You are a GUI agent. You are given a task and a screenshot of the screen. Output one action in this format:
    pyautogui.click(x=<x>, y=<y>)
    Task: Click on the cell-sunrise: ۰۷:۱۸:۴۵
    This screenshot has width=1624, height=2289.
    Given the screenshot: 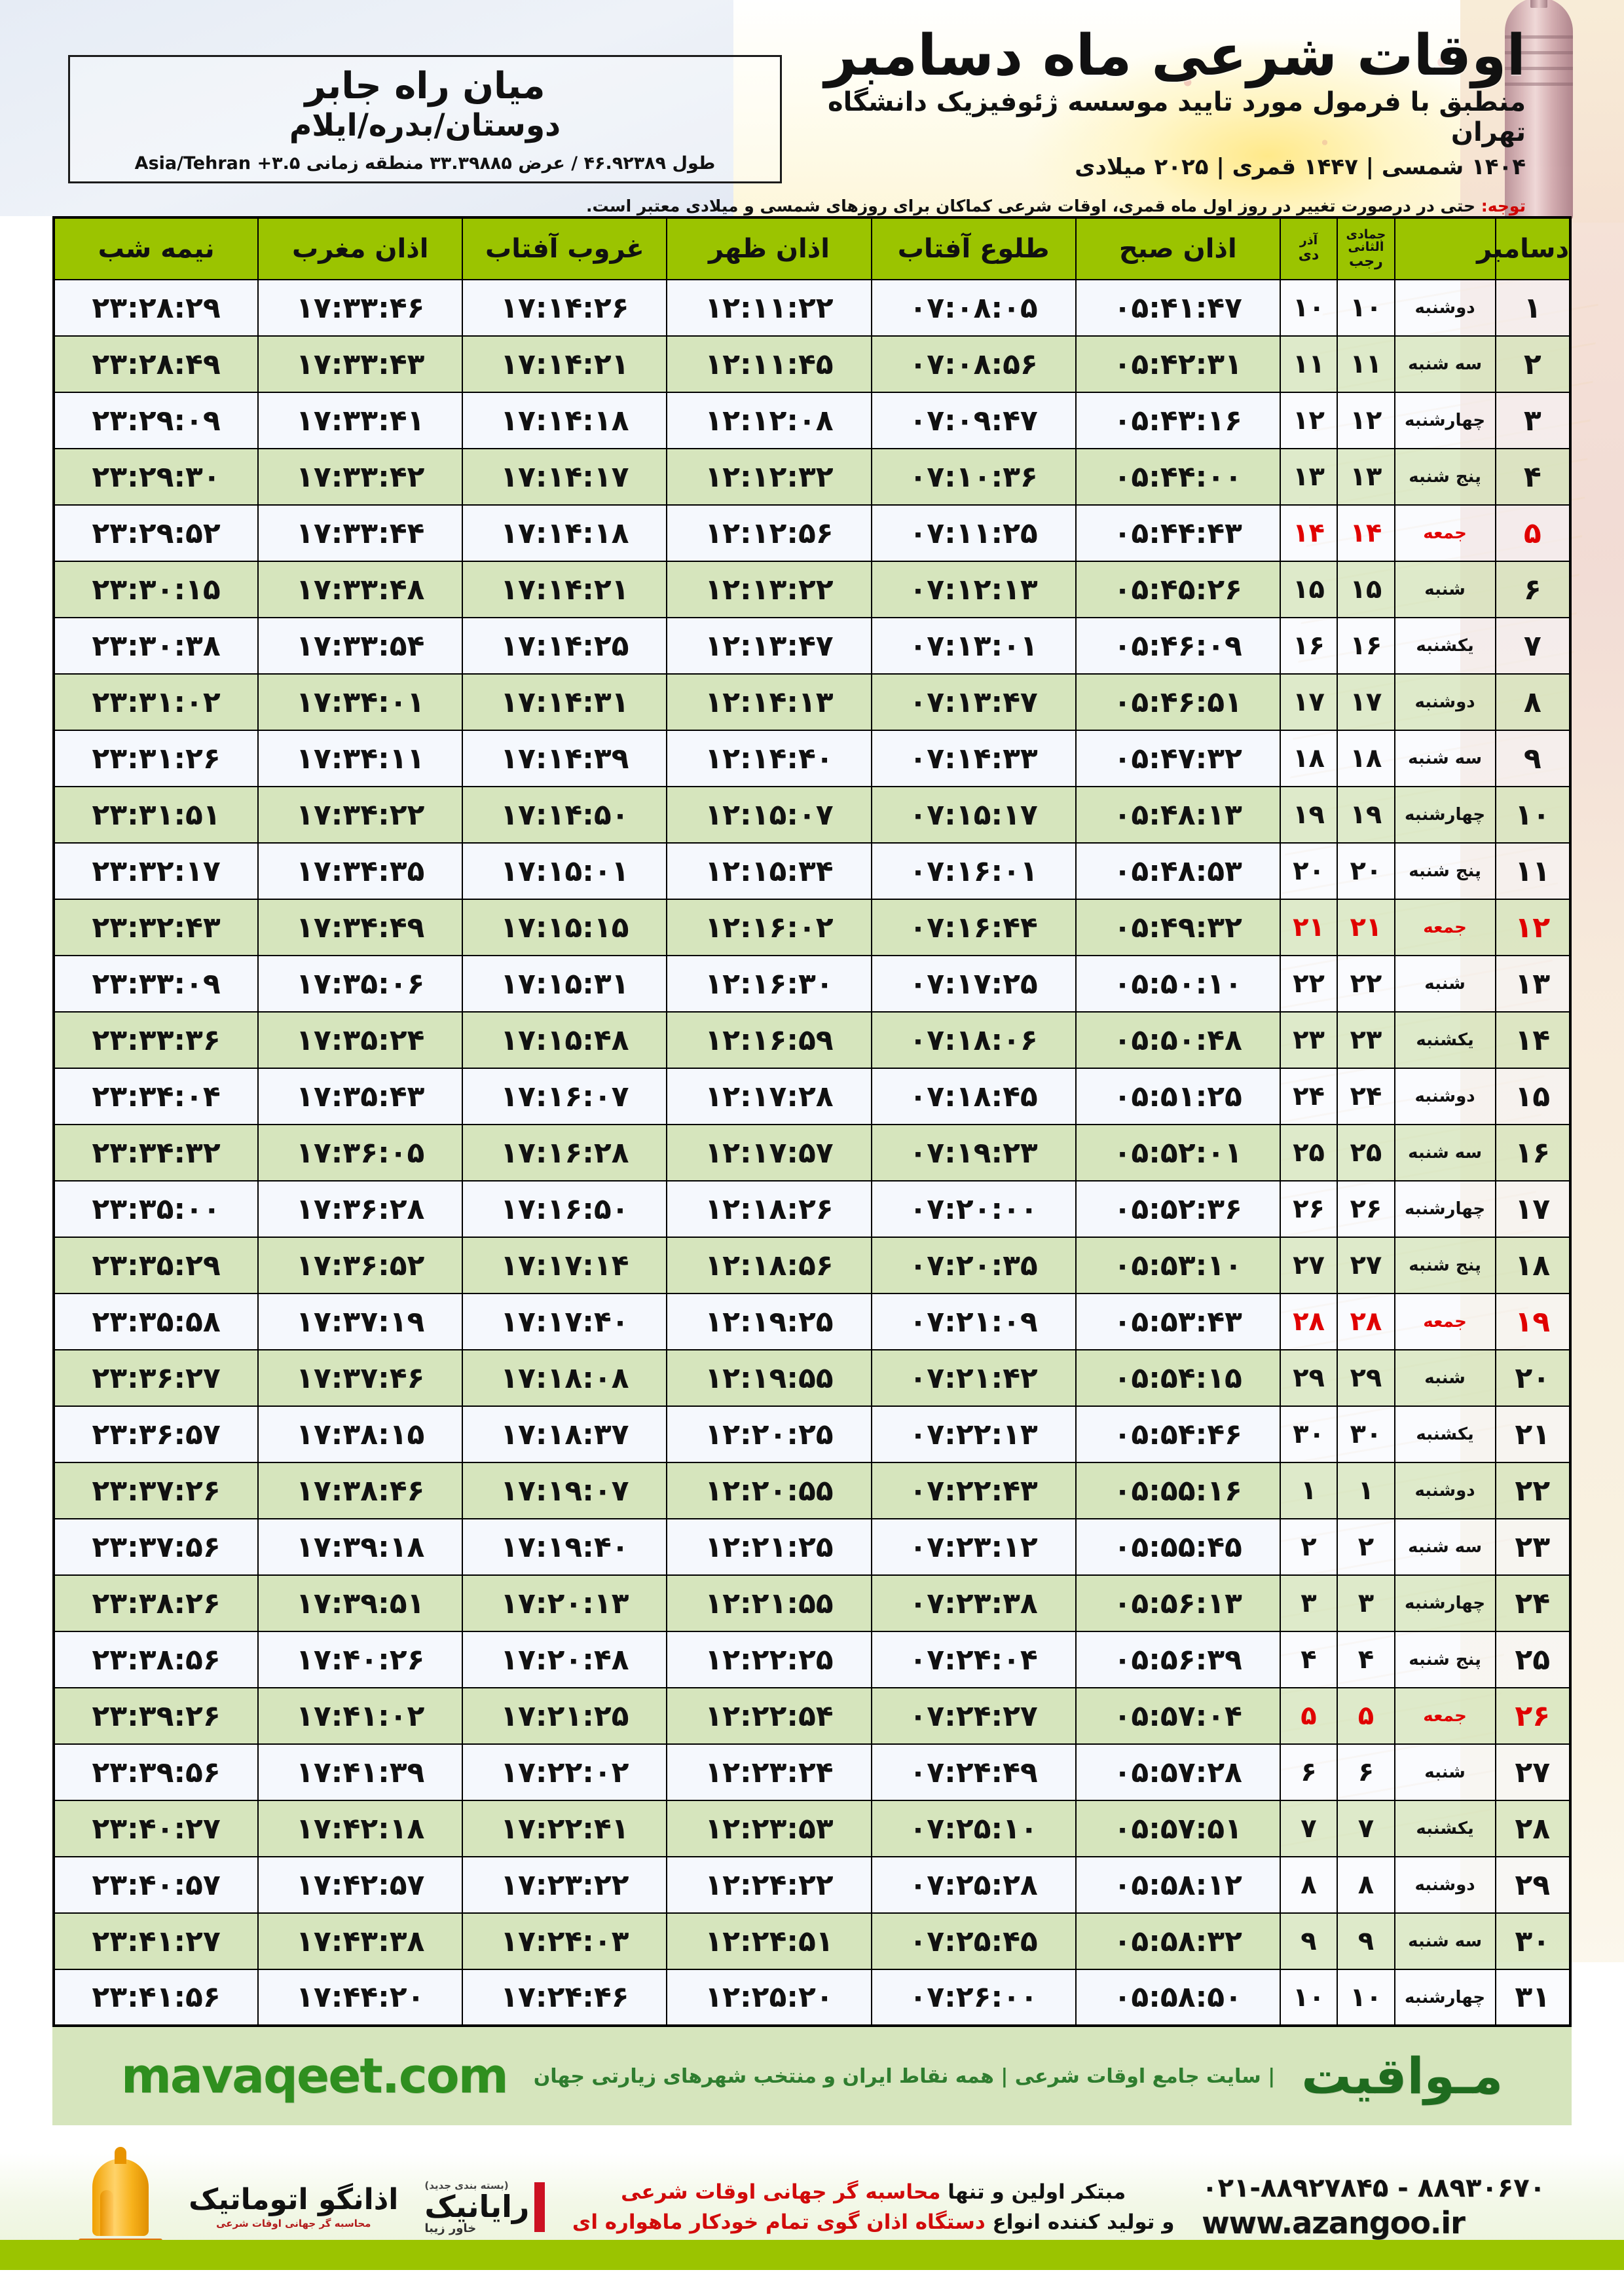 What is the action you would take?
    pyautogui.click(x=973, y=1097)
    